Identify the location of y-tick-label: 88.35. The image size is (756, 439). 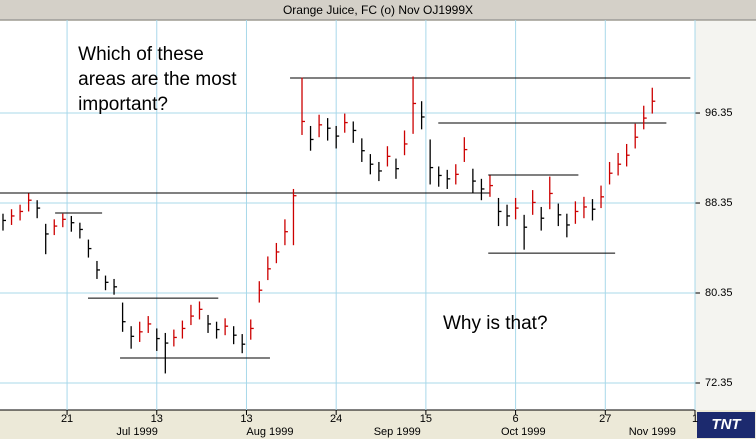
(719, 203).